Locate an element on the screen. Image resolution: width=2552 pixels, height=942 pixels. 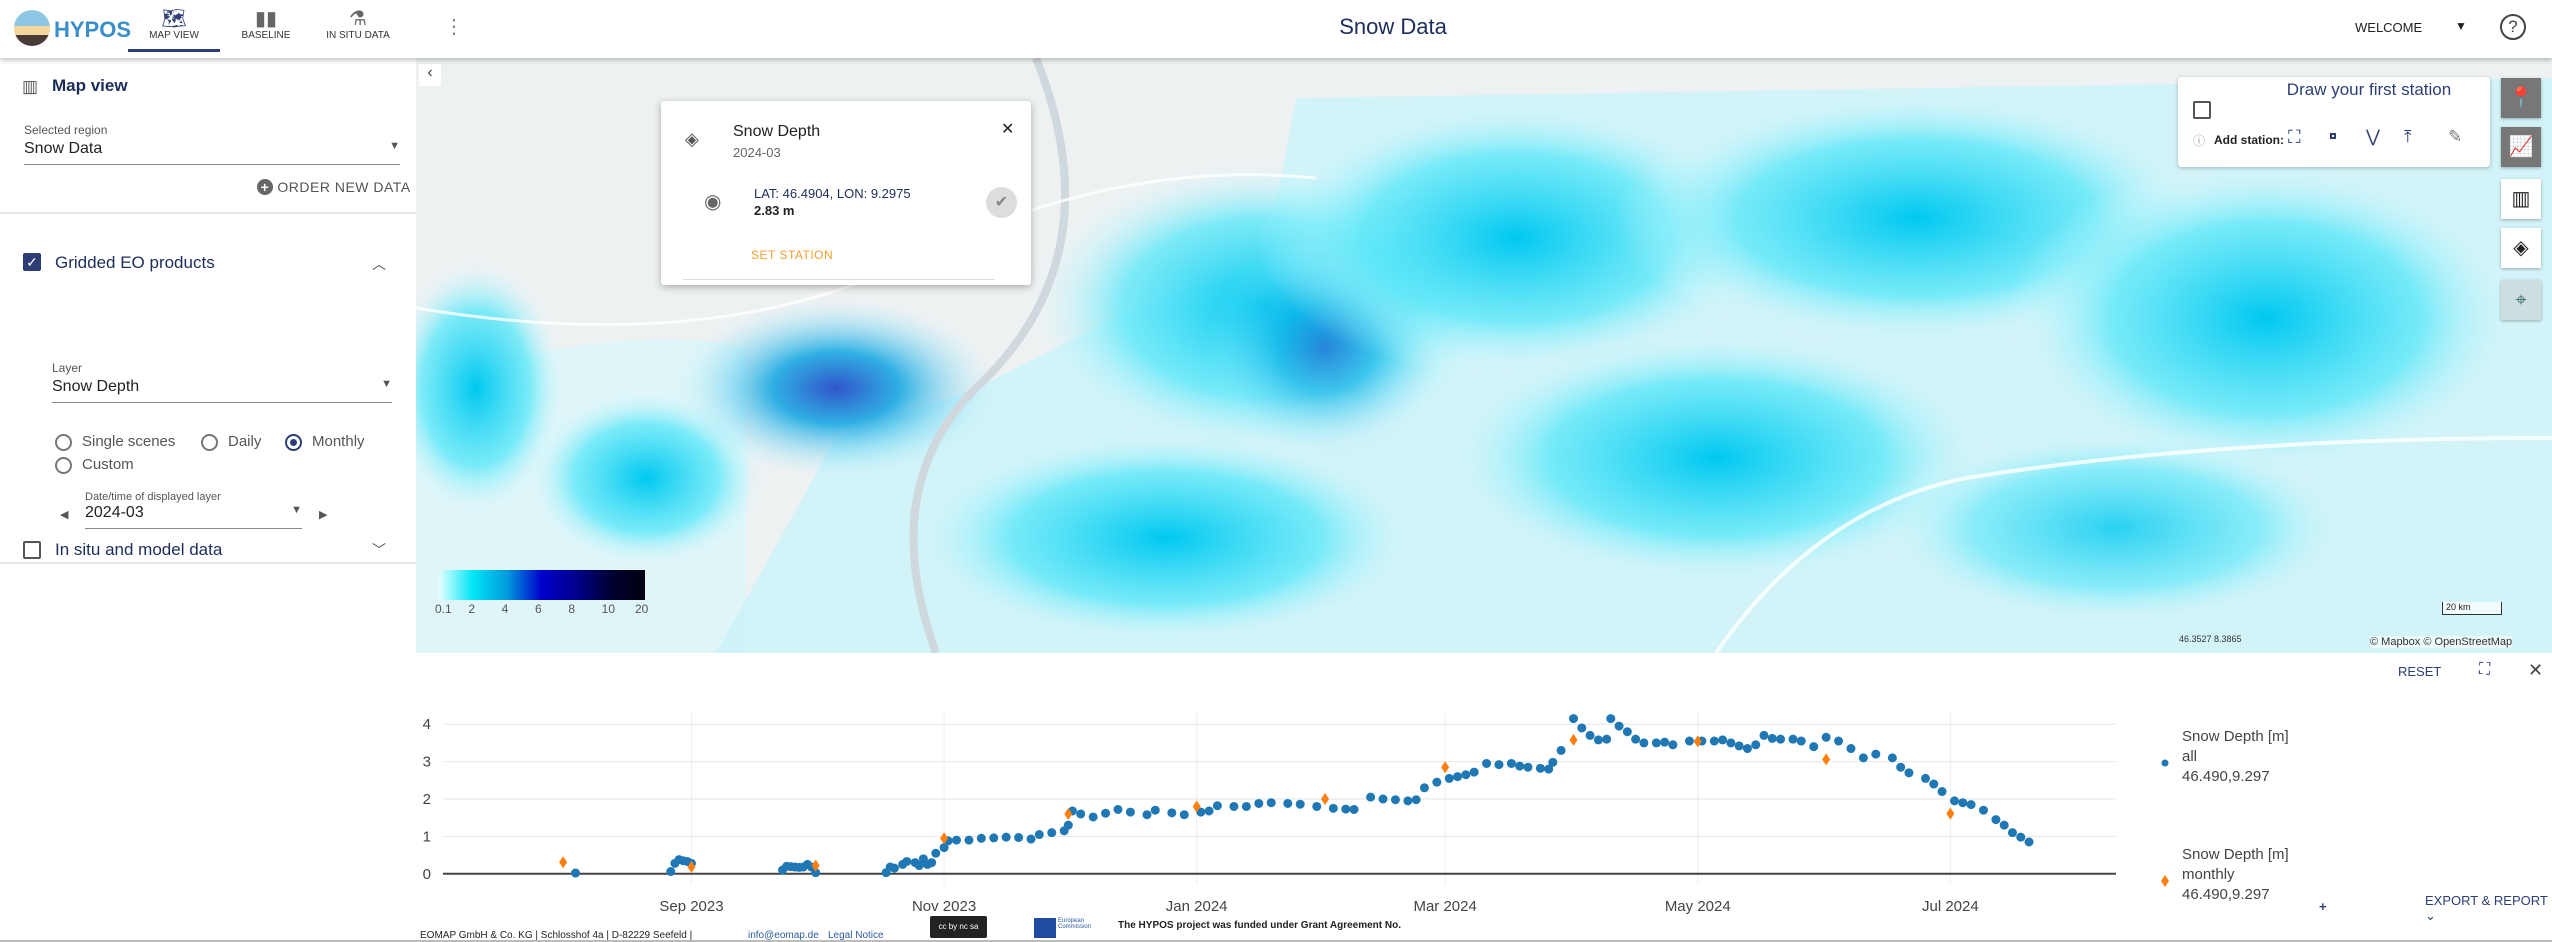
next-date-icon: ▶ is located at coordinates (323, 515).